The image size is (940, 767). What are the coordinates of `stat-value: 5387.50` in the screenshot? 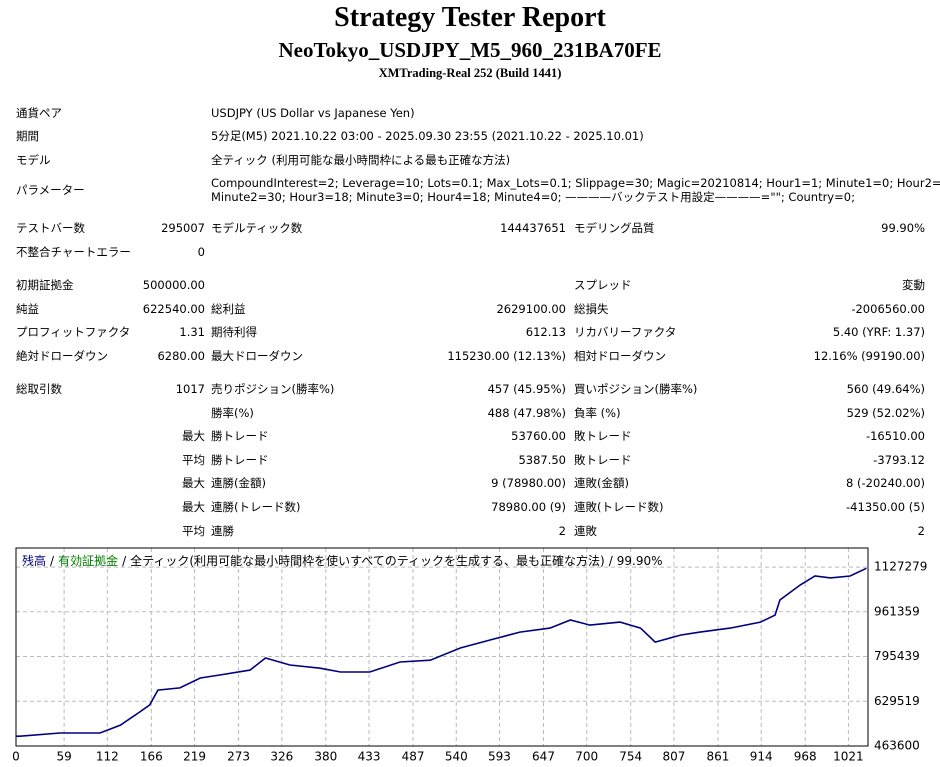 It's located at (542, 459).